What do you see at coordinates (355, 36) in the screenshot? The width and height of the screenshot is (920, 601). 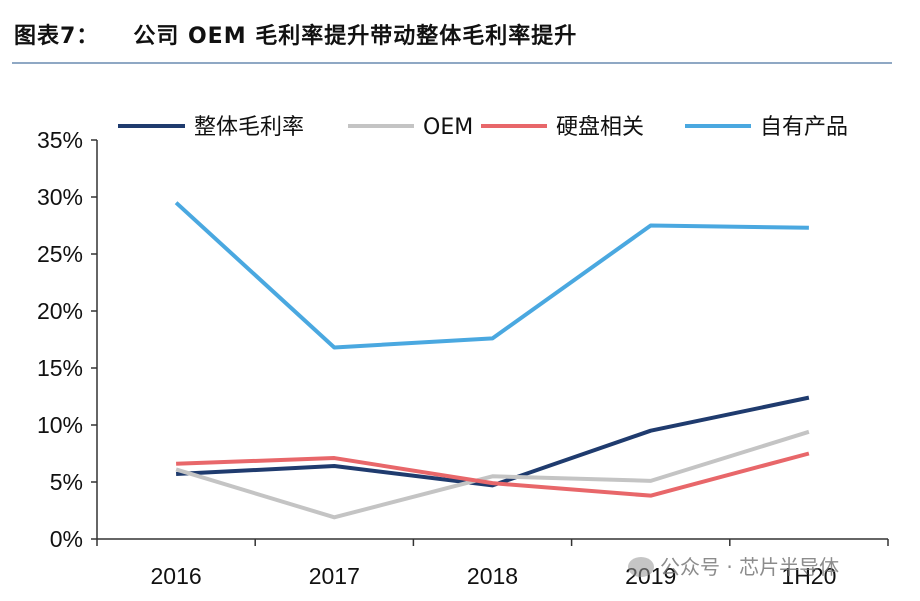 I see `figure-title-text: 公司 OEM 毛利率提升带动整体毛利率提升` at bounding box center [355, 36].